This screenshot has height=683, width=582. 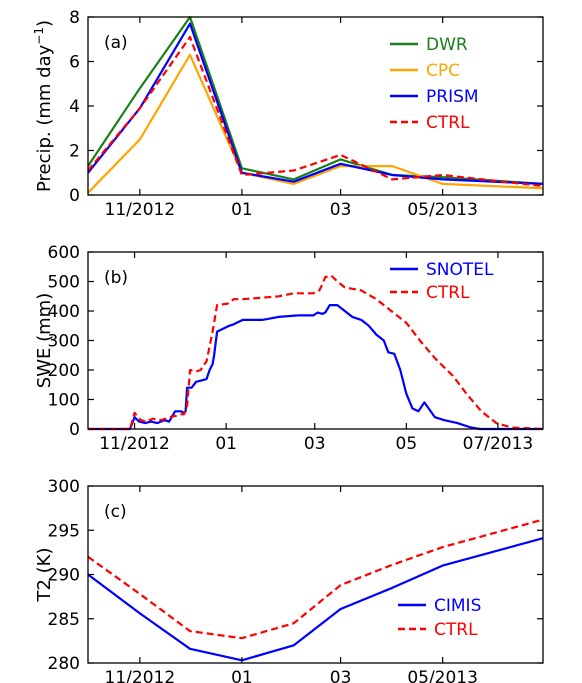 I want to click on y-tick-label: 295, so click(x=64, y=531).